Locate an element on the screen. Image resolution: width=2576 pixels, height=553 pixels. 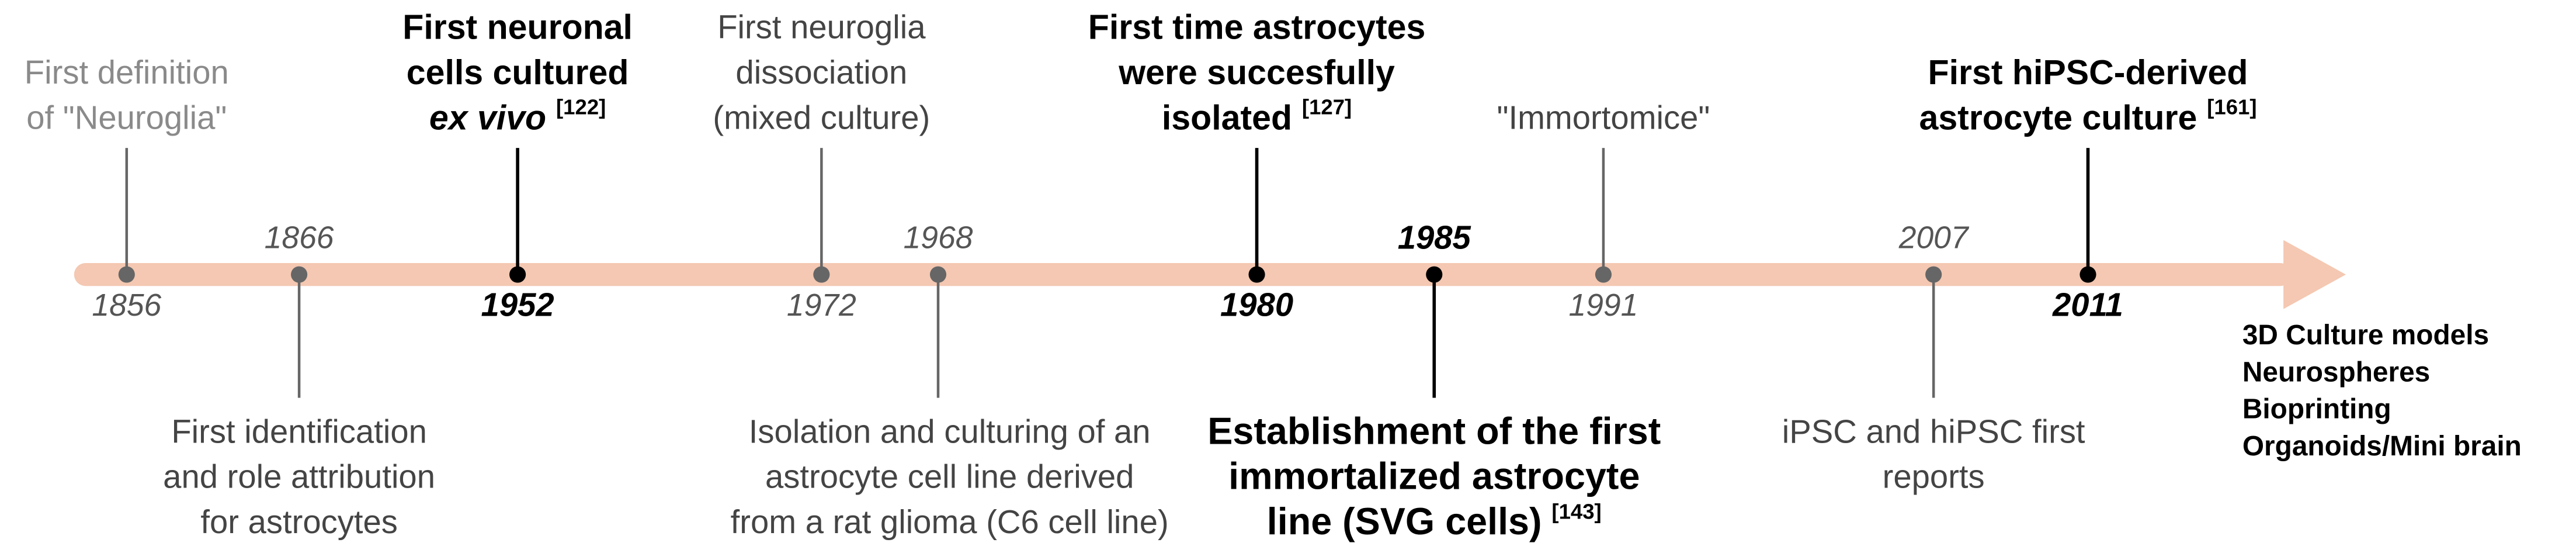
event-label-text: First identification is located at coordinates (299, 431).